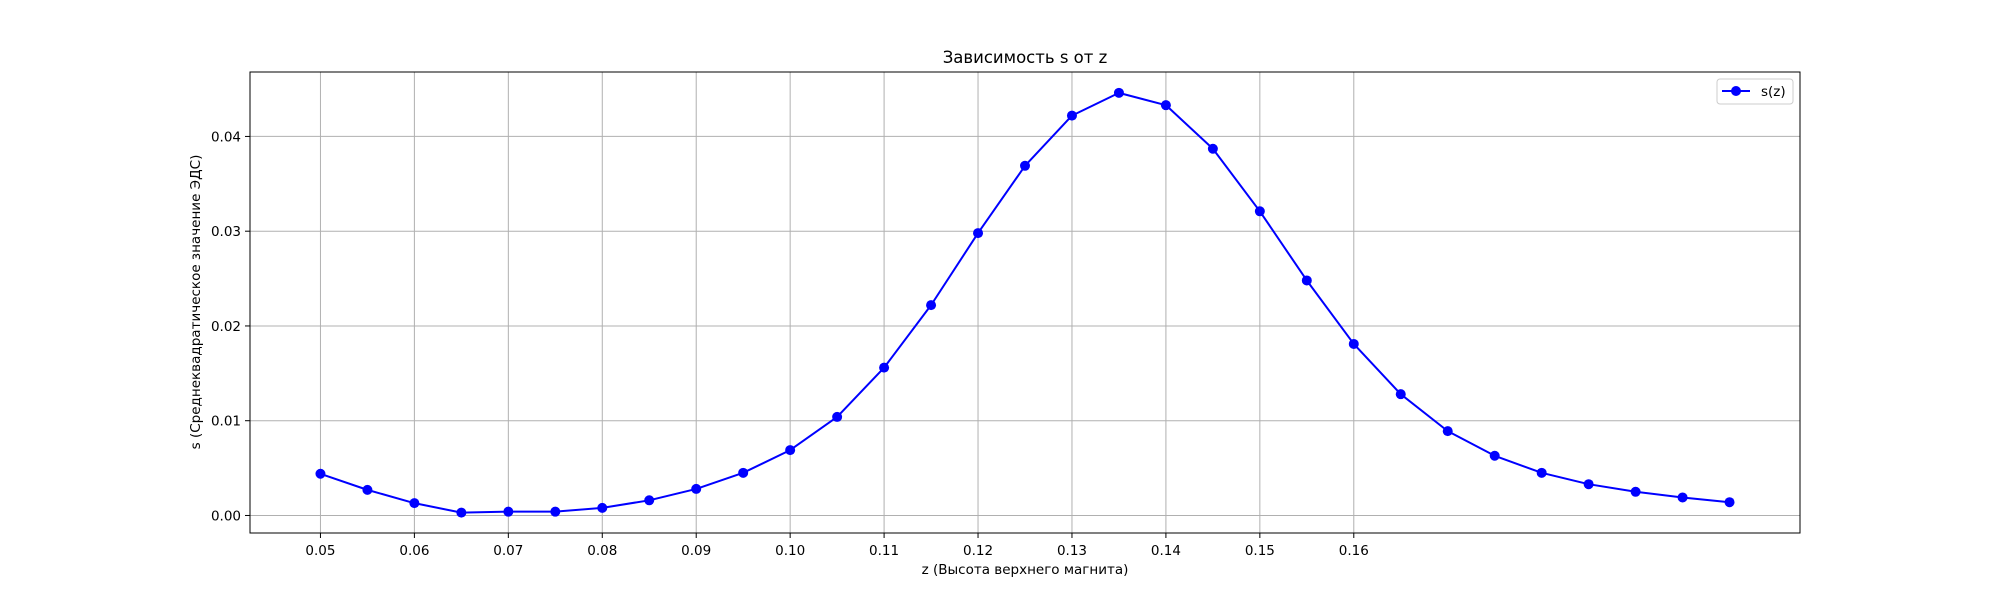 The width and height of the screenshot is (2000, 600). What do you see at coordinates (226, 516) in the screenshot?
I see `y-tick-label: 0.00` at bounding box center [226, 516].